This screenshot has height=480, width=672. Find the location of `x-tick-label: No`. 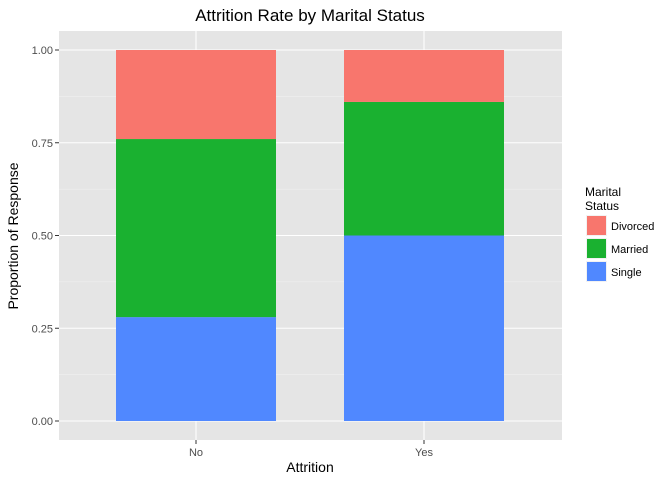

x-tick-label: No is located at coordinates (196, 453).